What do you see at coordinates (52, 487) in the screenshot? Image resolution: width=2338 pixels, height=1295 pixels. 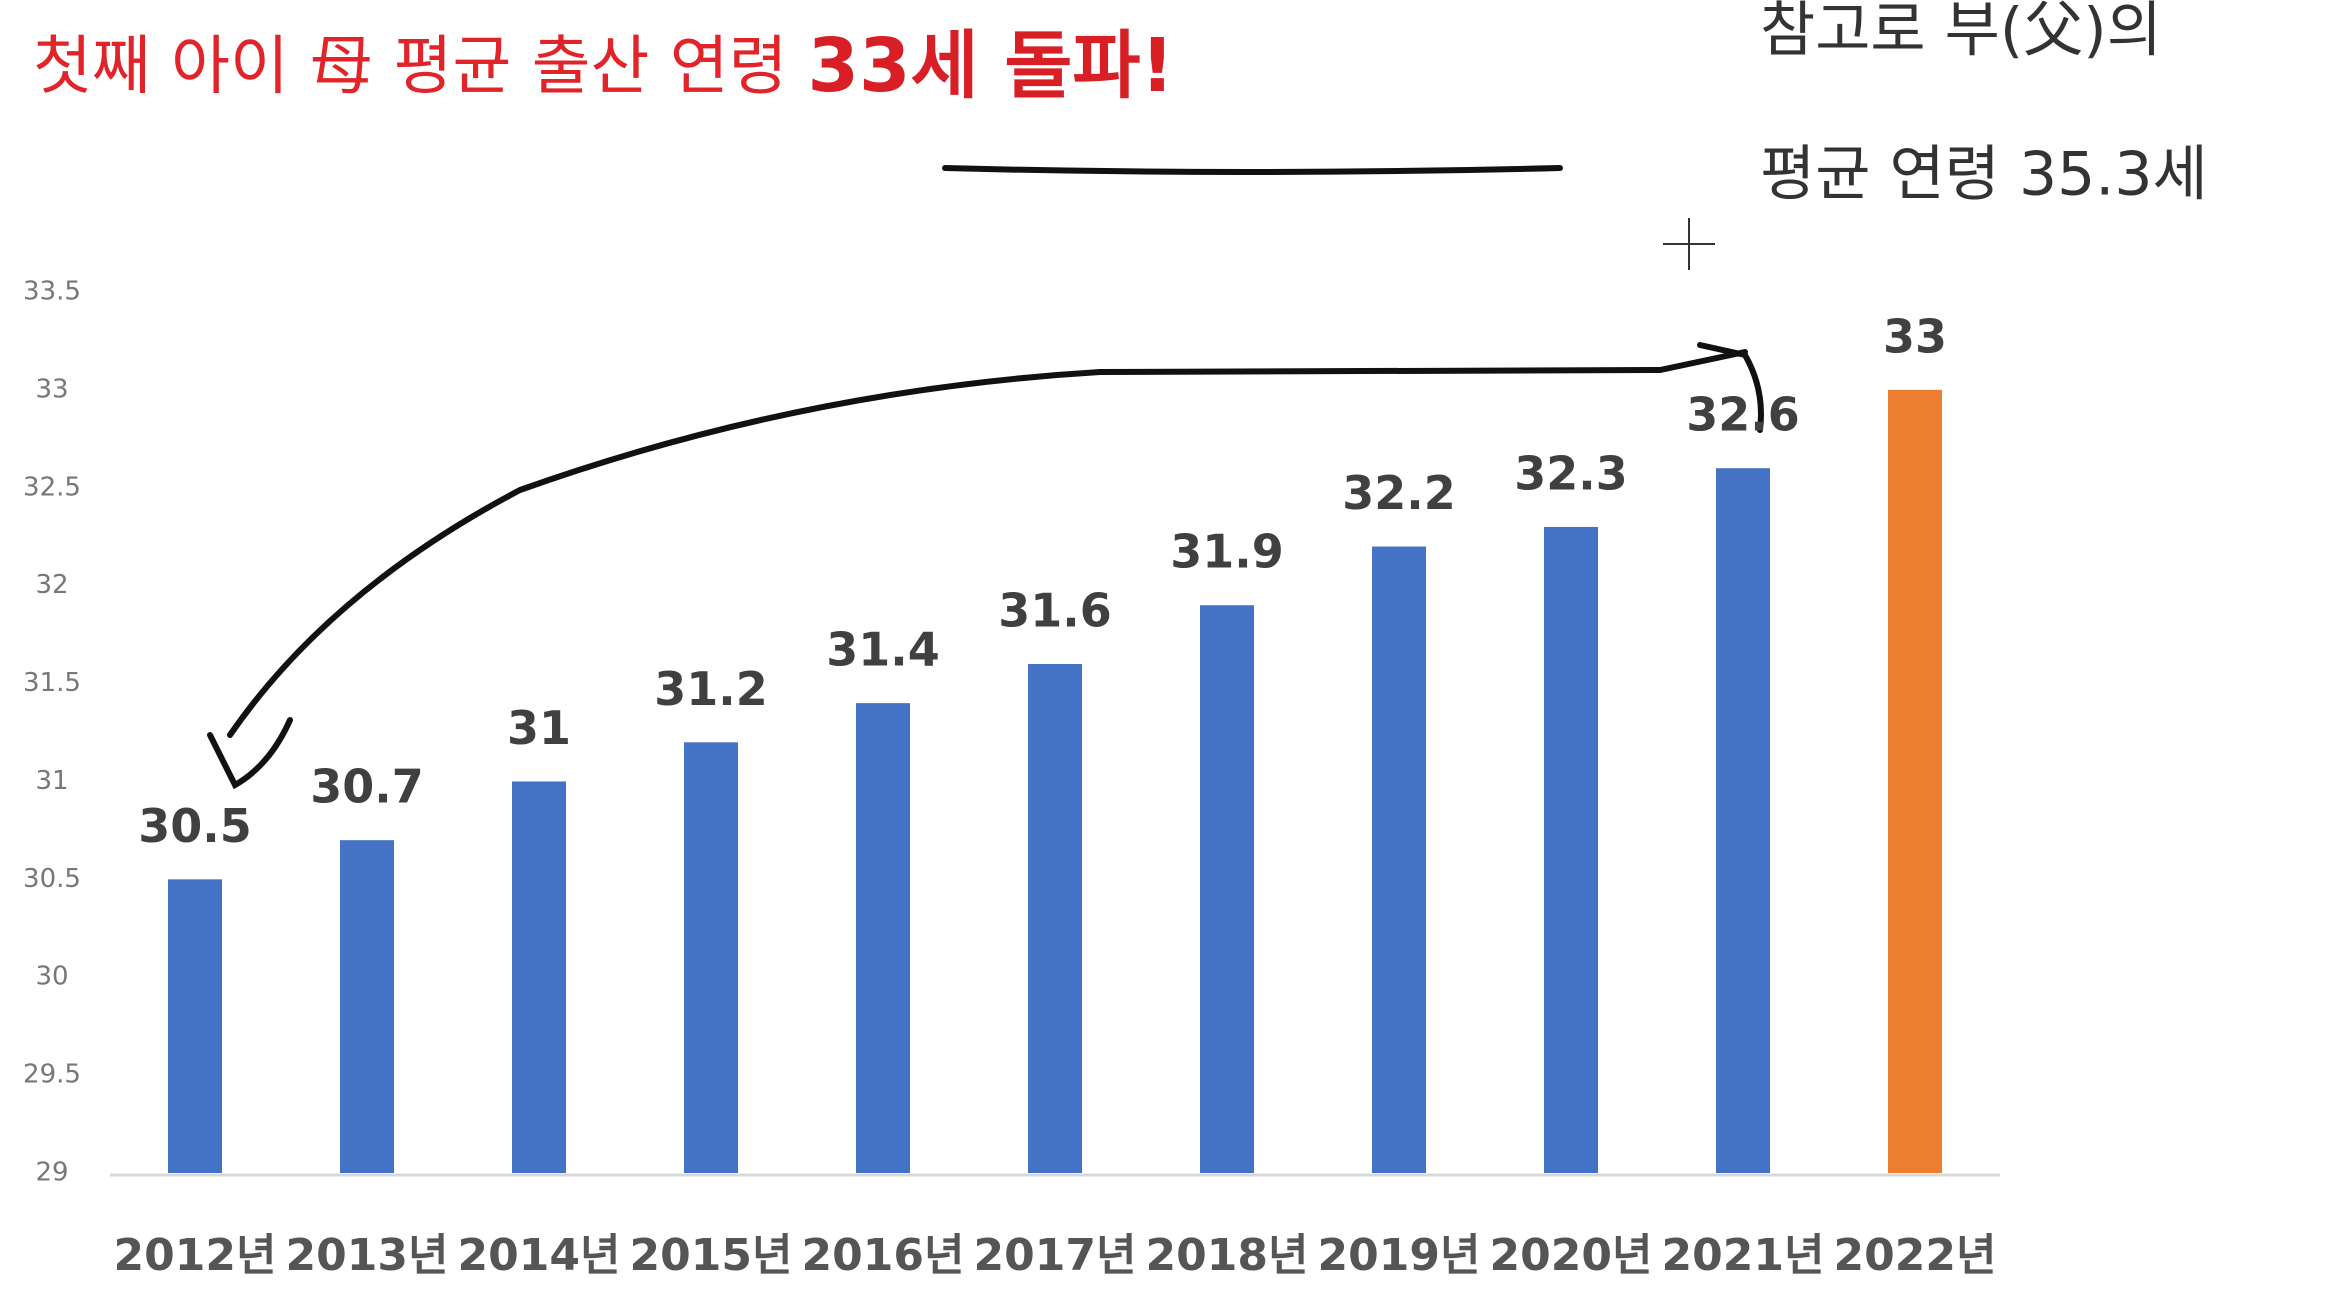 I see `y-tick-label: 32.5` at bounding box center [52, 487].